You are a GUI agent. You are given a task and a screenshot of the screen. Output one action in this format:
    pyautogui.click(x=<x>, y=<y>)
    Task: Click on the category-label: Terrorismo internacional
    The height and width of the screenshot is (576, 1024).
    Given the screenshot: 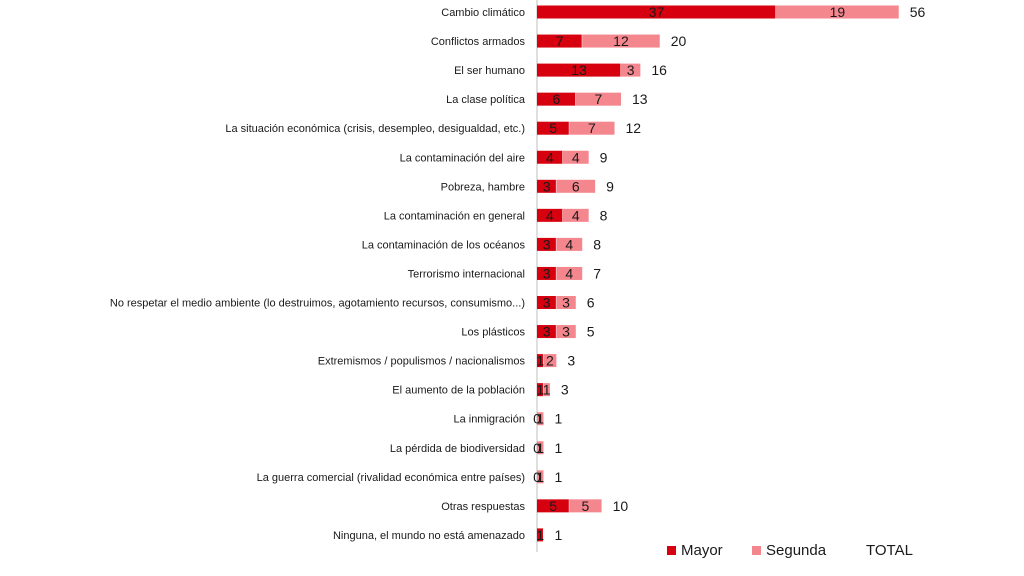 What is the action you would take?
    pyautogui.click(x=466, y=274)
    